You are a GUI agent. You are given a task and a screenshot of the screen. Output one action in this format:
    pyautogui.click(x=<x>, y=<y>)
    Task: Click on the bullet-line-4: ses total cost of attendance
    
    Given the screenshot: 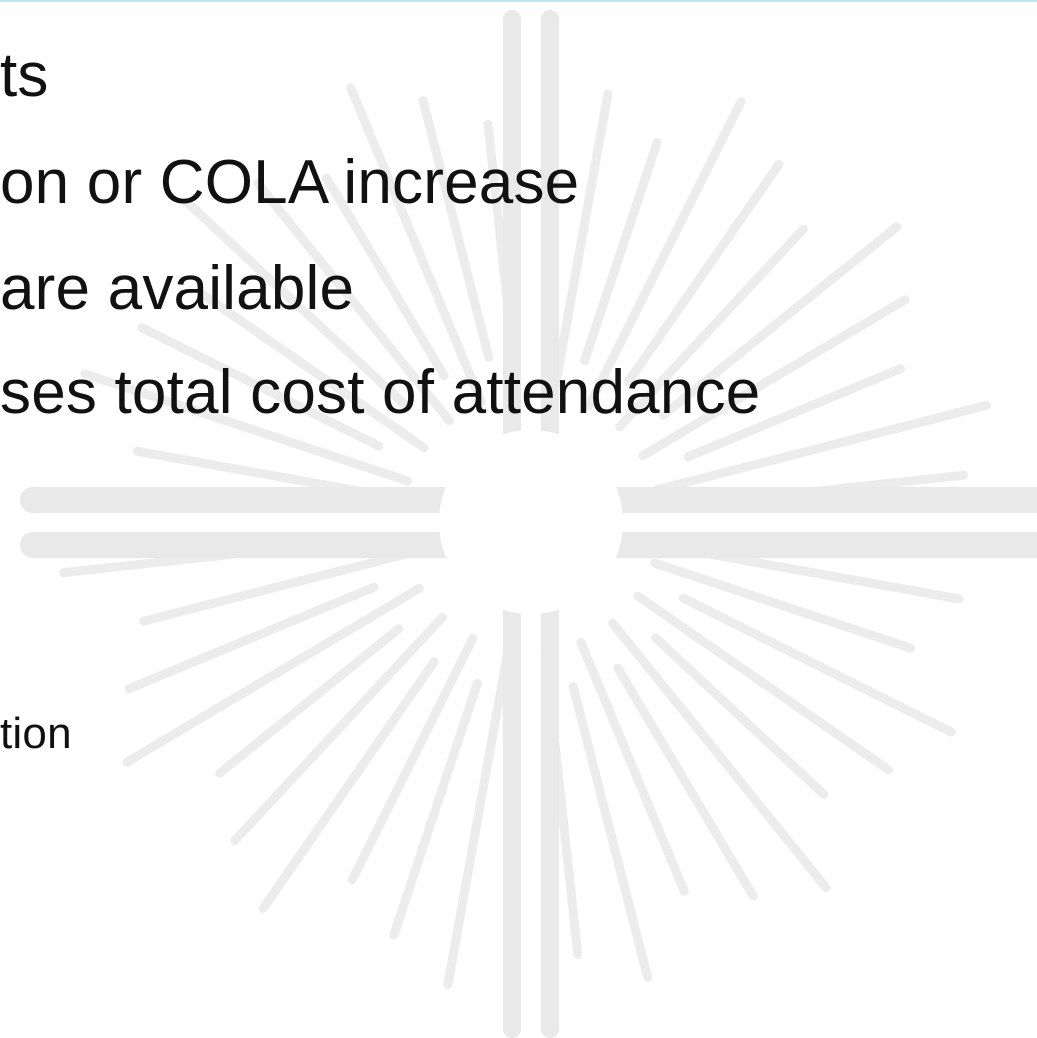 What is the action you would take?
    pyautogui.click(x=380, y=392)
    